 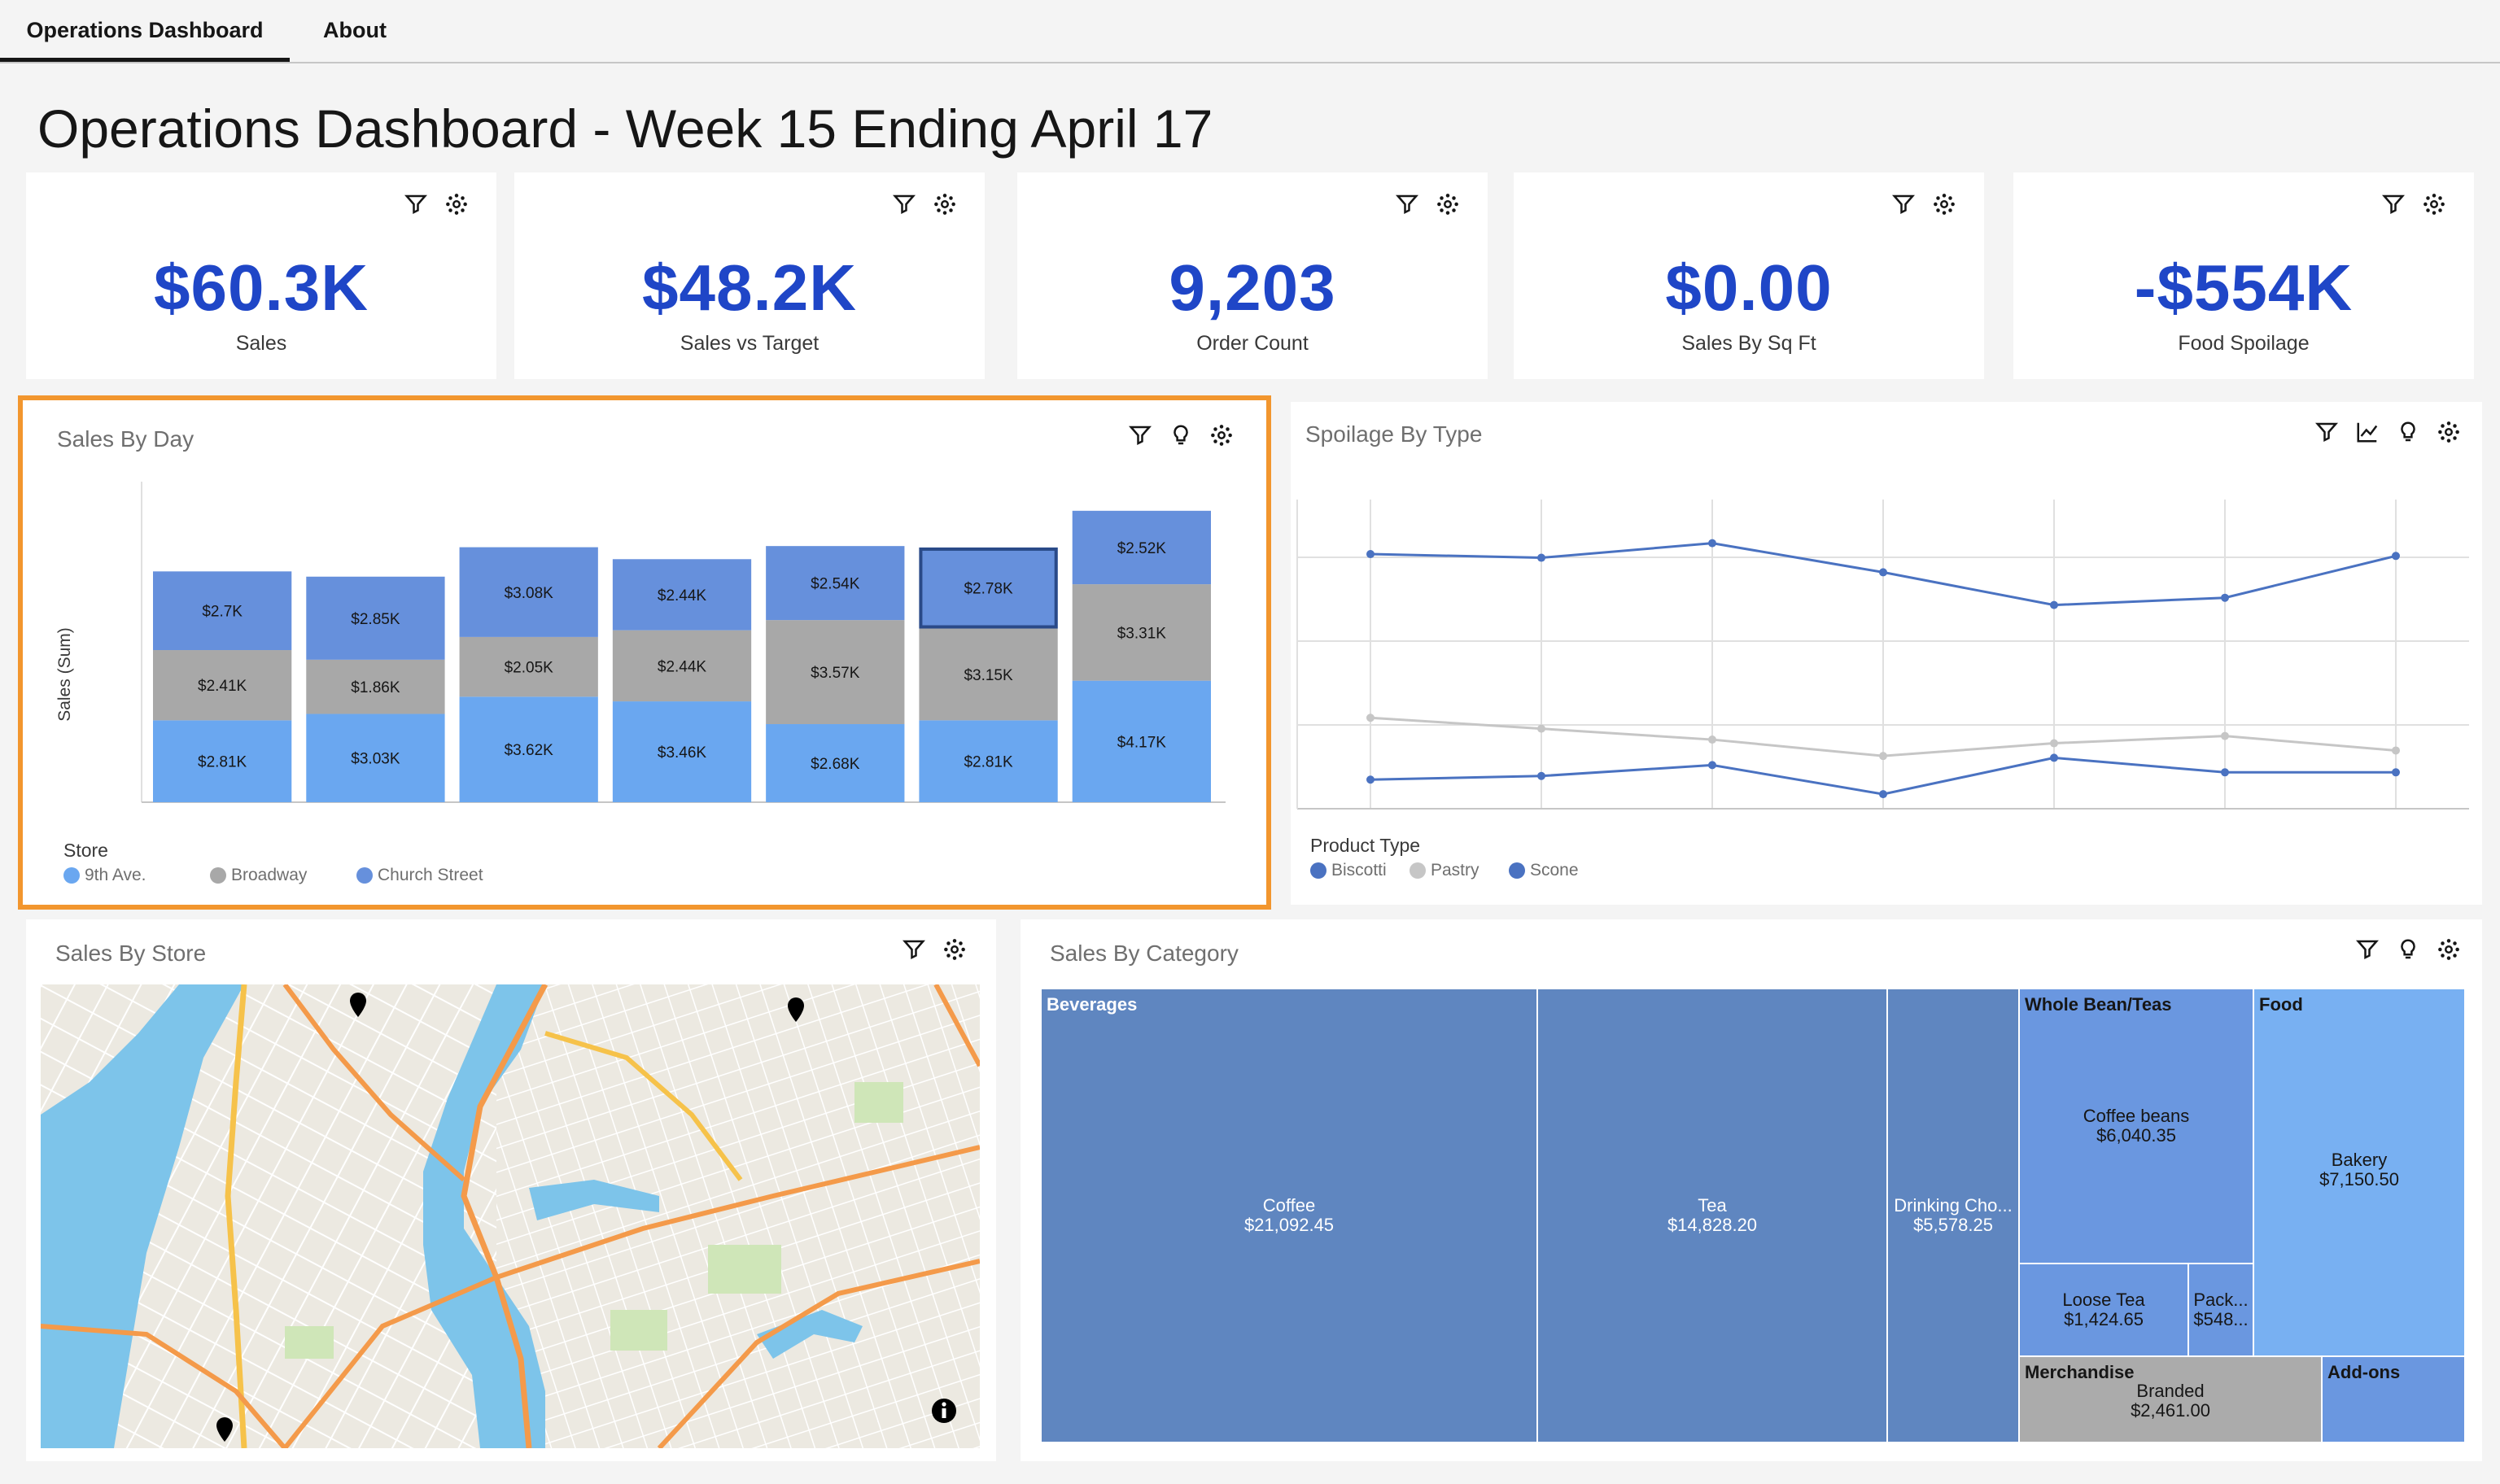 I want to click on kpi-label: Order Count, so click(x=1252, y=344).